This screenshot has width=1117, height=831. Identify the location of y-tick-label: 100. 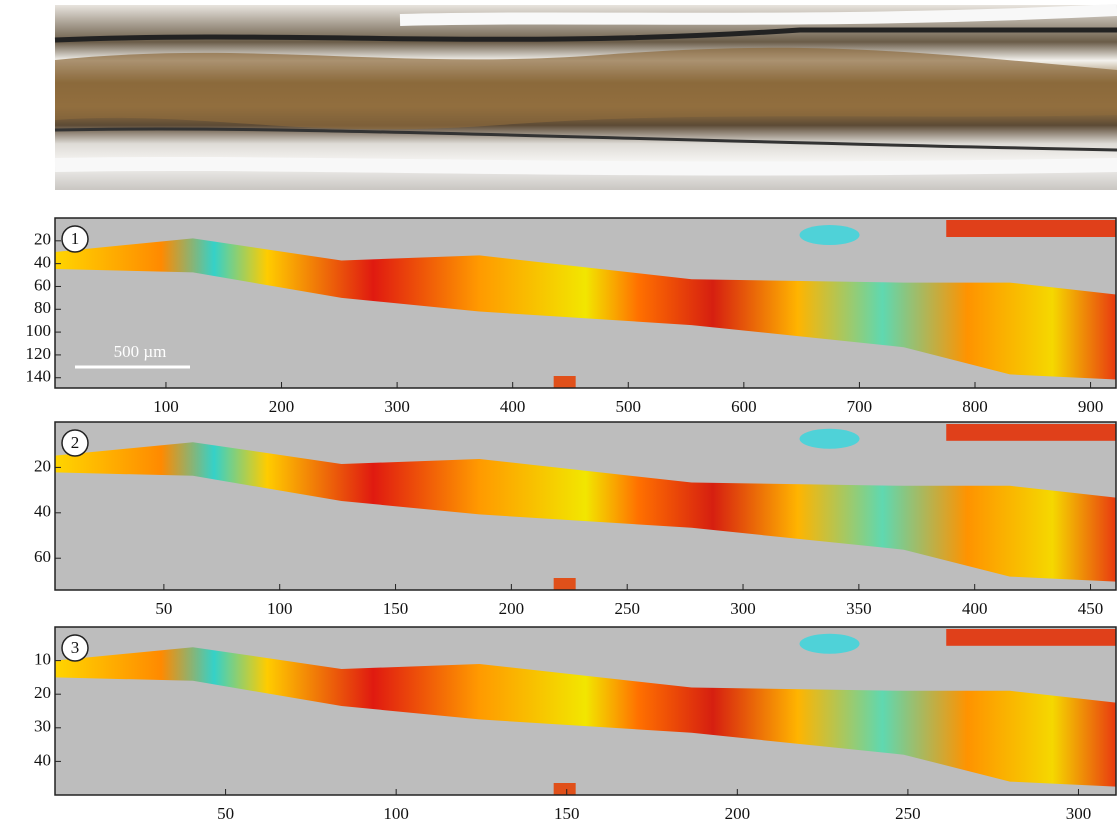
(39, 330).